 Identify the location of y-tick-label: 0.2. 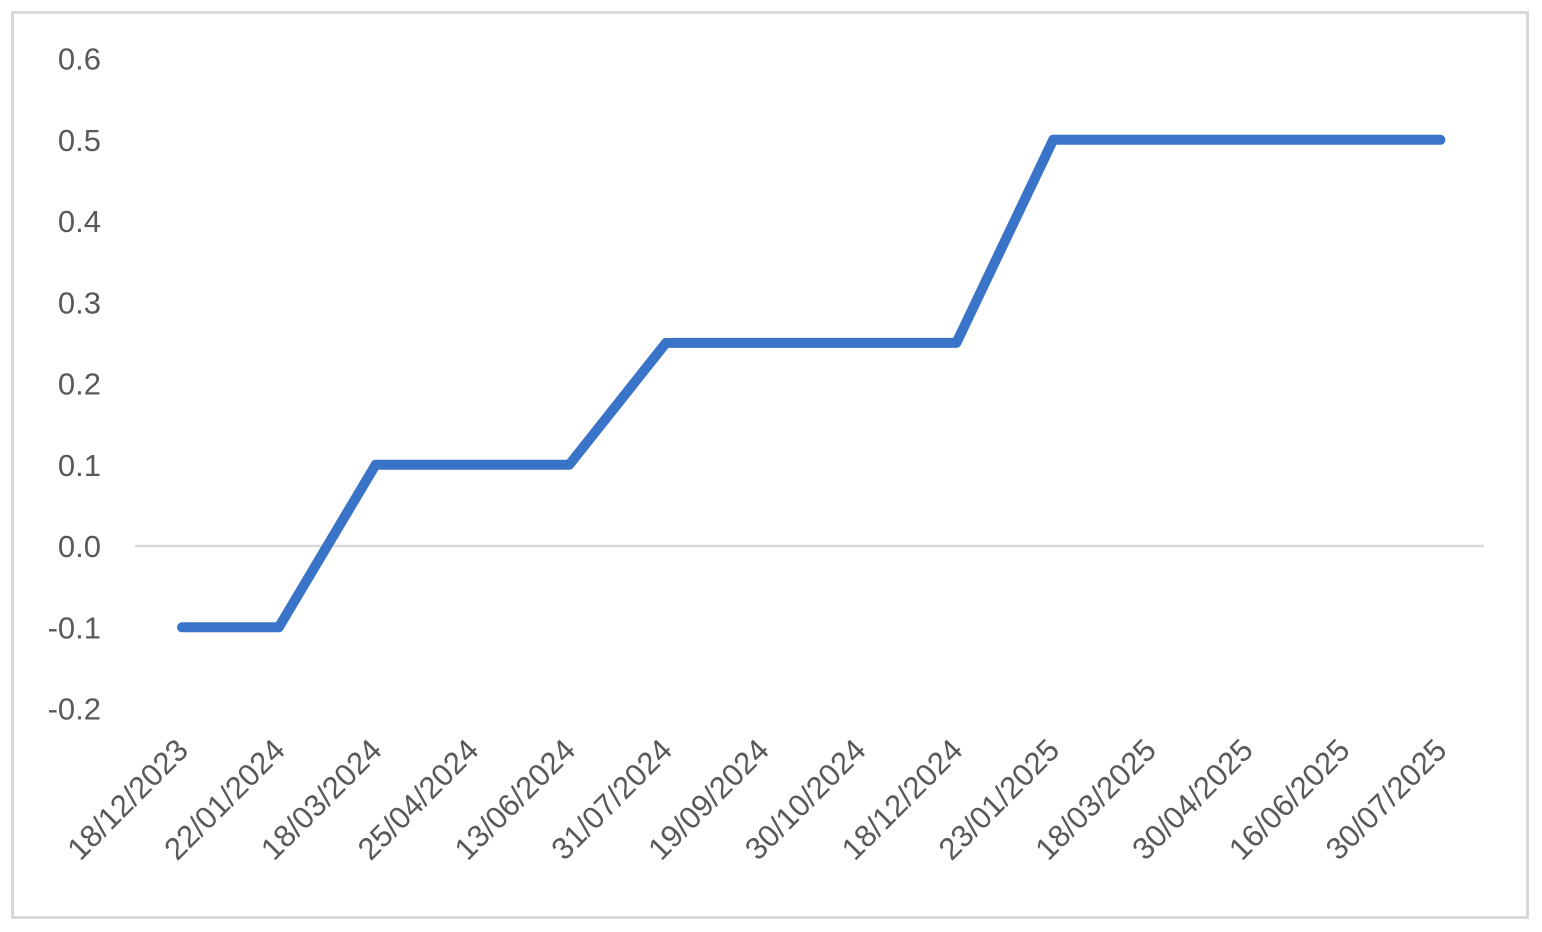
(79, 384).